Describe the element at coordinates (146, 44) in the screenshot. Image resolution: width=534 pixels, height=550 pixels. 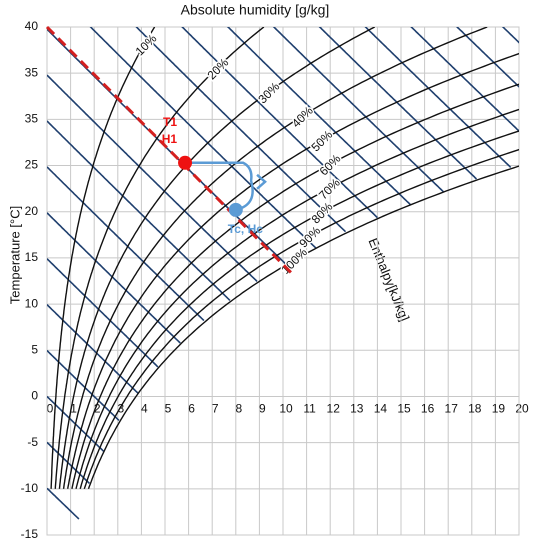
I see `rh-label: 10%` at that location.